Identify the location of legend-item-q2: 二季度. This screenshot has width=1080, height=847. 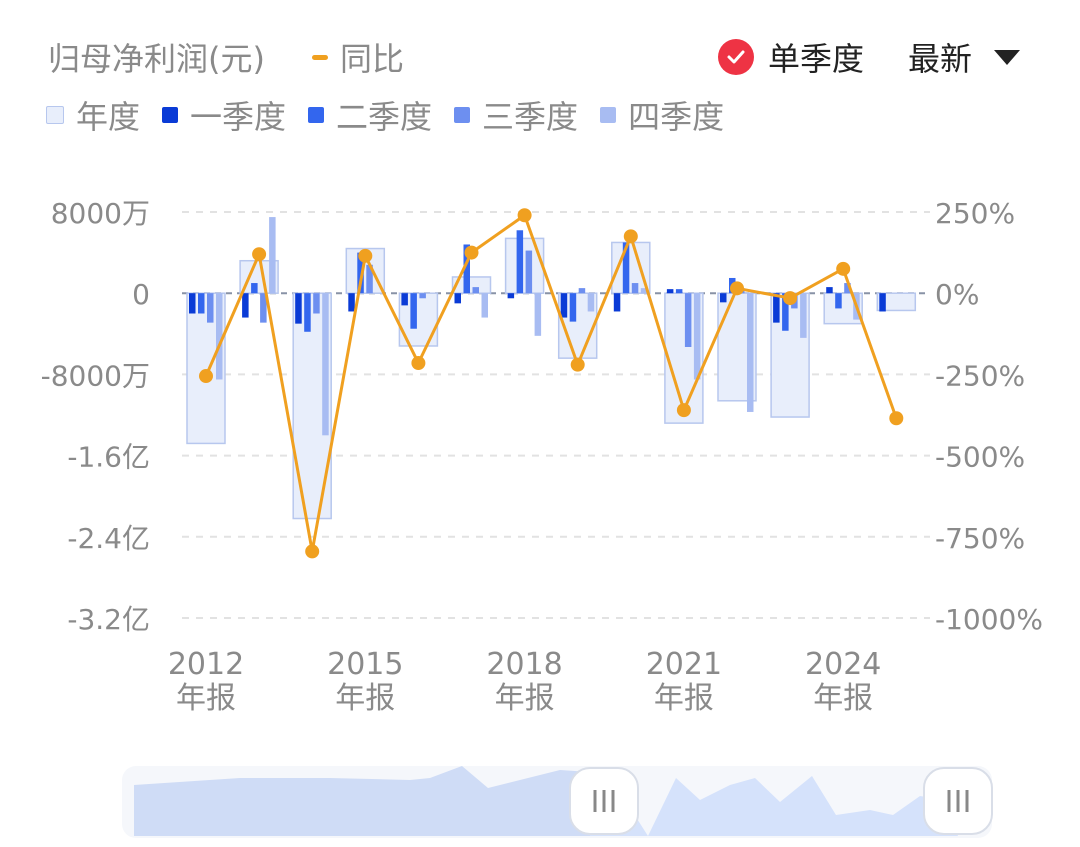
(370, 115).